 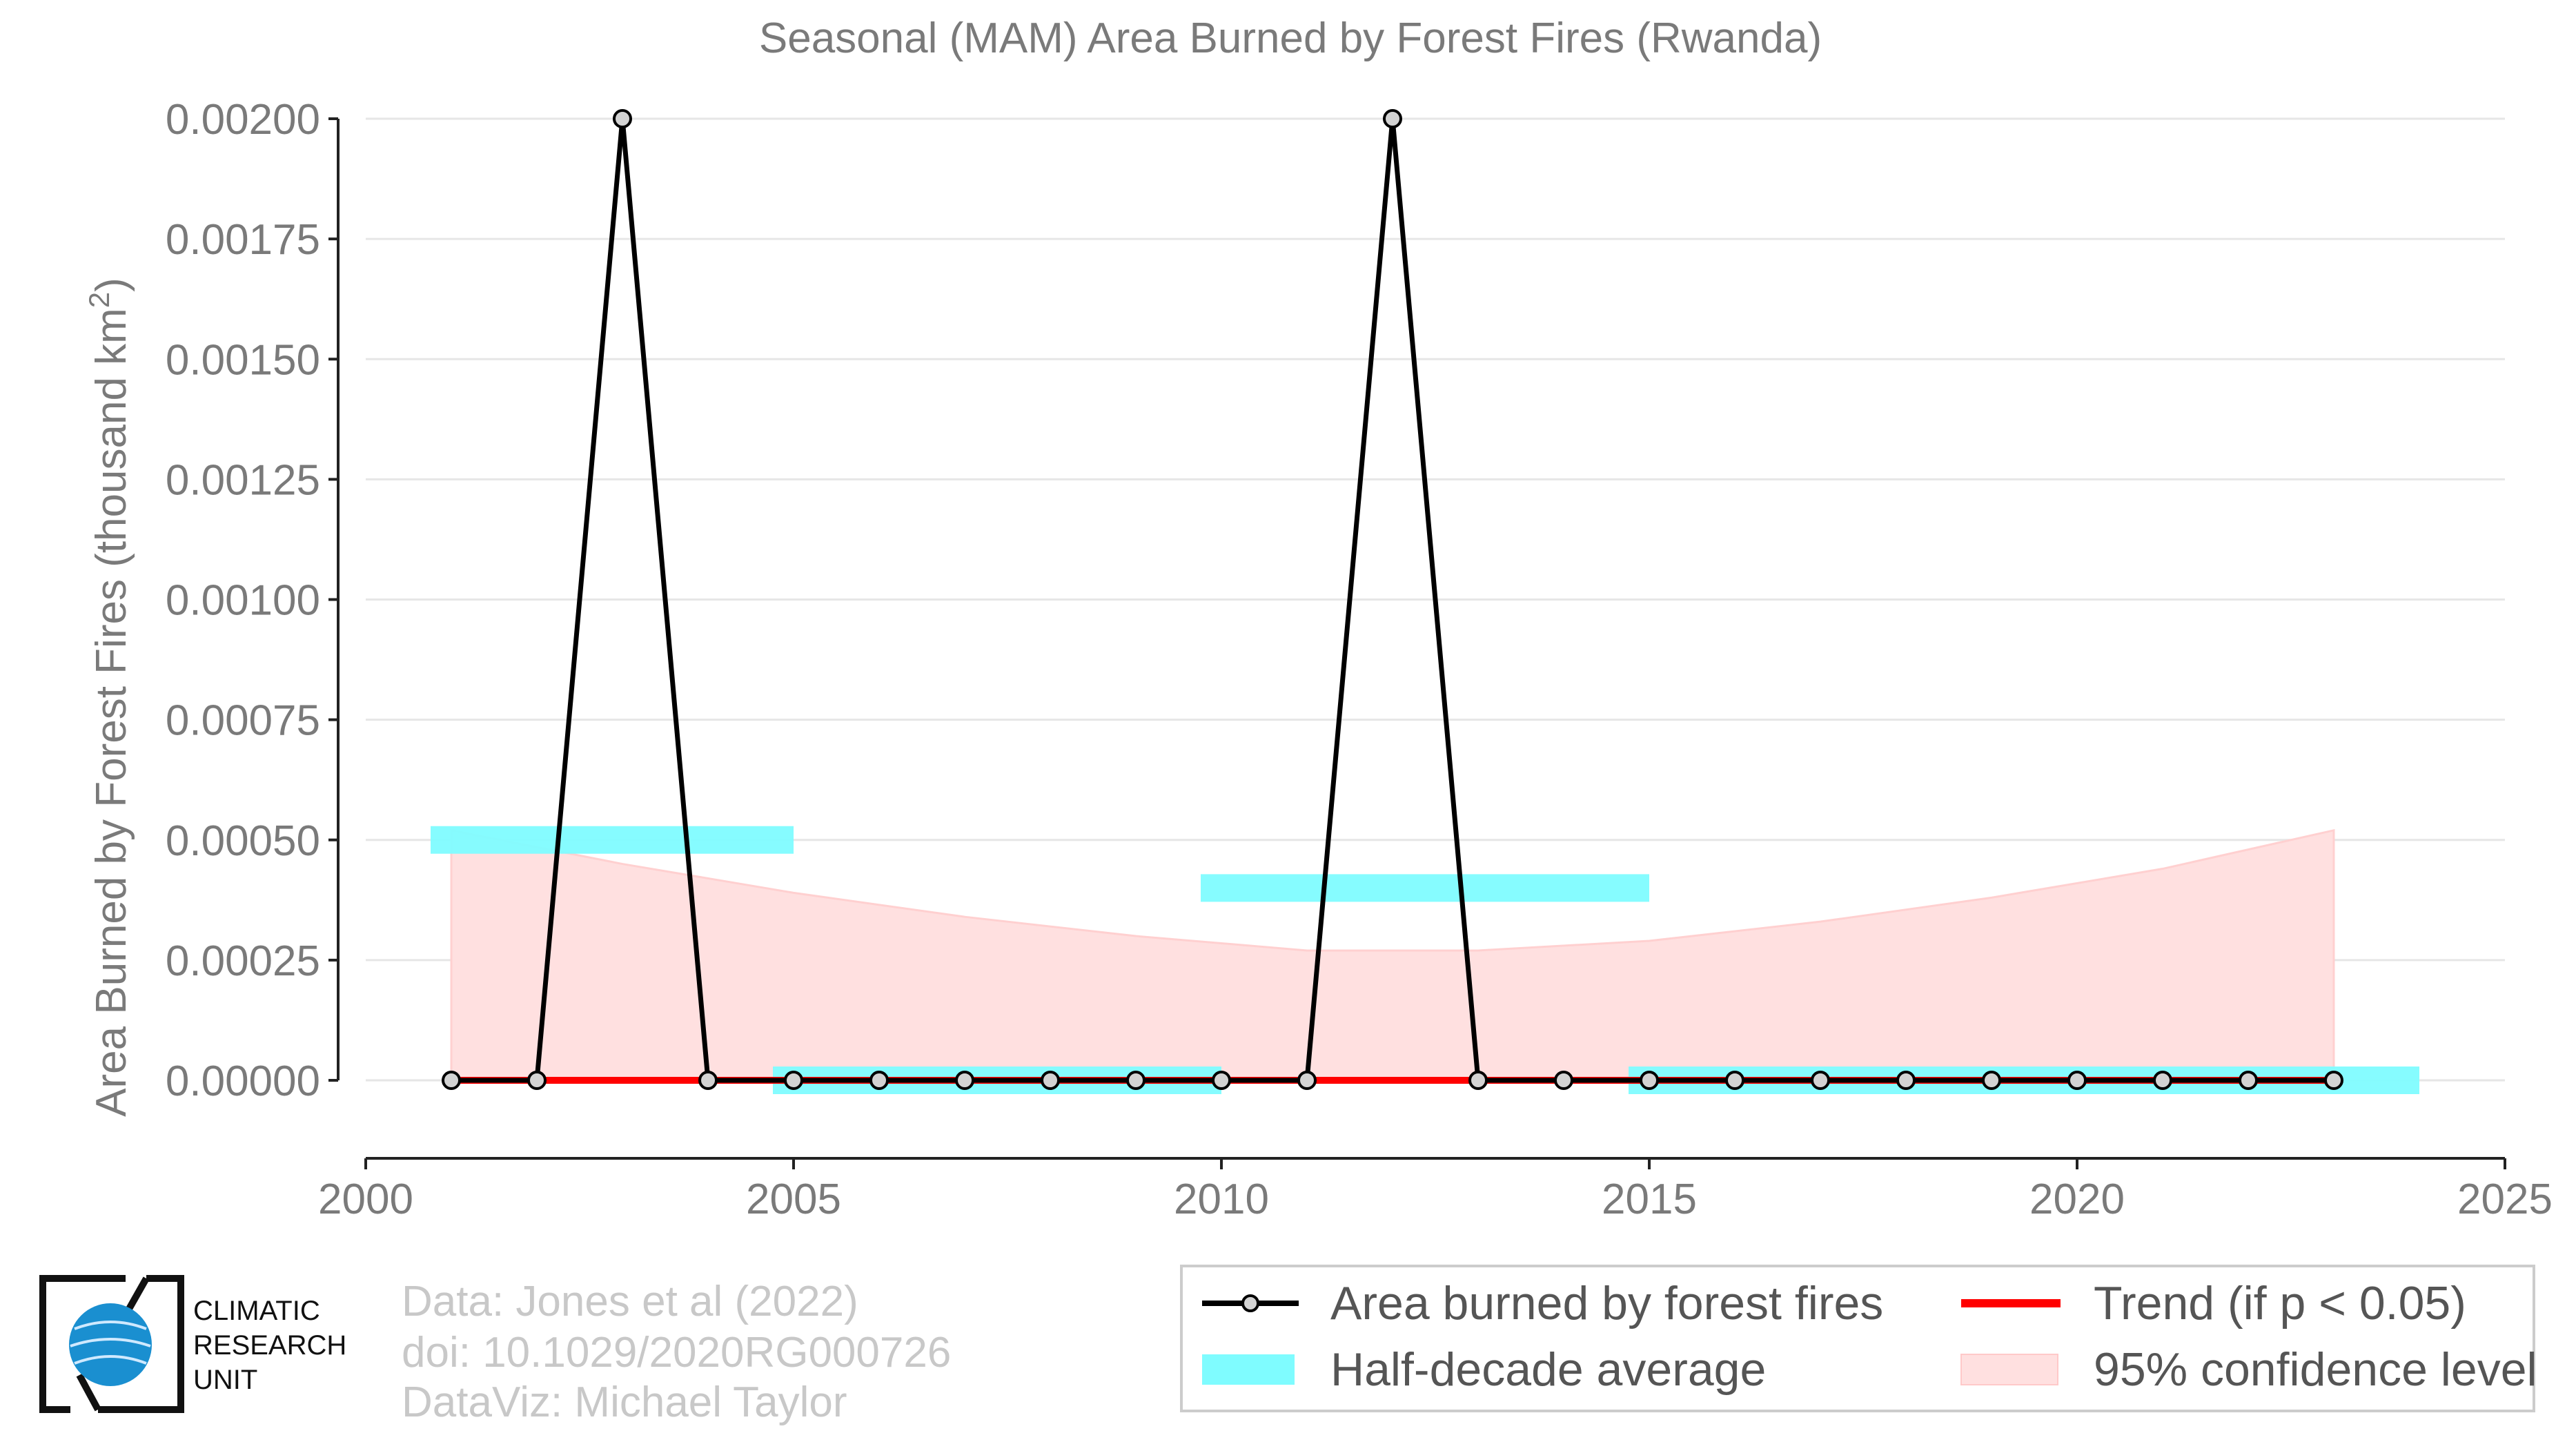 What do you see at coordinates (630, 1301) in the screenshot?
I see `credit-data-source: Data: Jones et al (2022)` at bounding box center [630, 1301].